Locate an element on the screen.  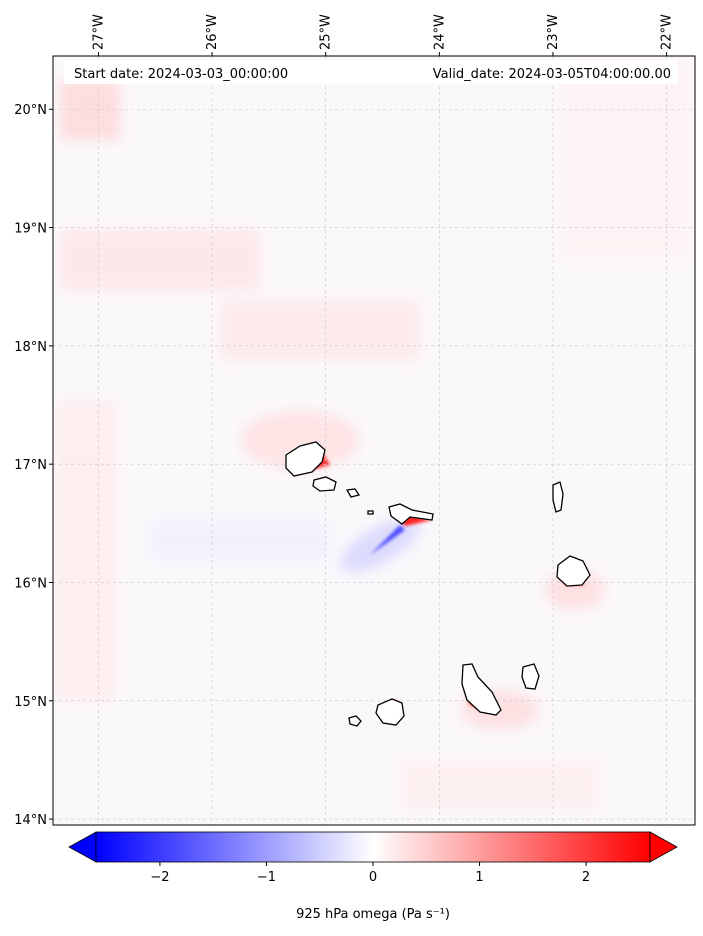
colorbar-label: 925 hPa omega (Pa s⁻¹) is located at coordinates (373, 914).